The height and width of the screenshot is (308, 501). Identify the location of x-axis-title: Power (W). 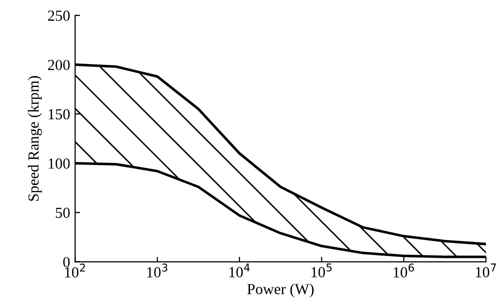
(280, 290).